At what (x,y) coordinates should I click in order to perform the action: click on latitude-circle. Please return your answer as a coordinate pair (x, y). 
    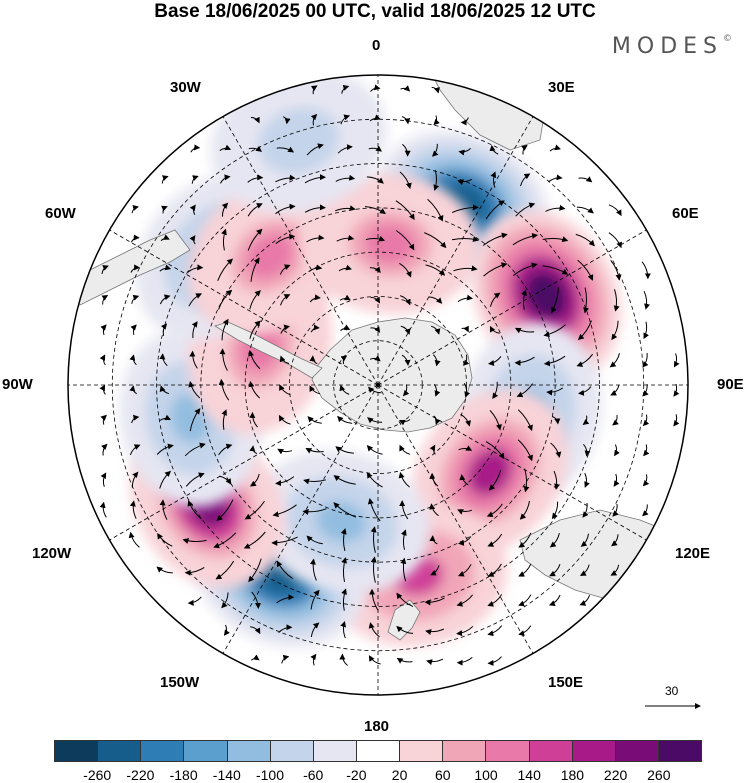
    Looking at the image, I should click on (378, 385).